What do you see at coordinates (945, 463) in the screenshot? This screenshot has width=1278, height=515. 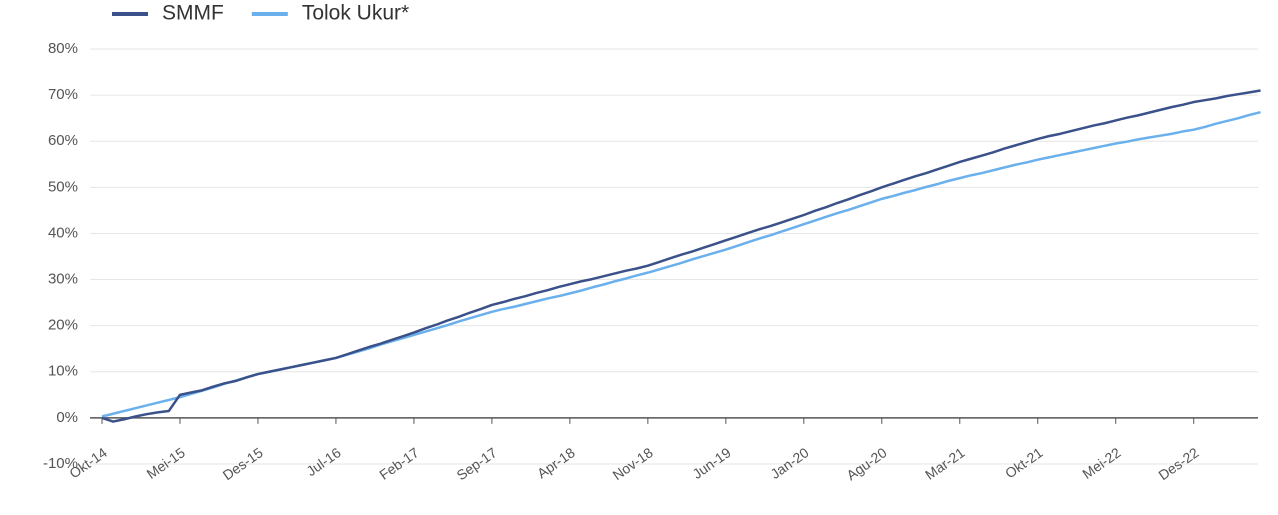 I see `x-tick-label: Mar-21` at bounding box center [945, 463].